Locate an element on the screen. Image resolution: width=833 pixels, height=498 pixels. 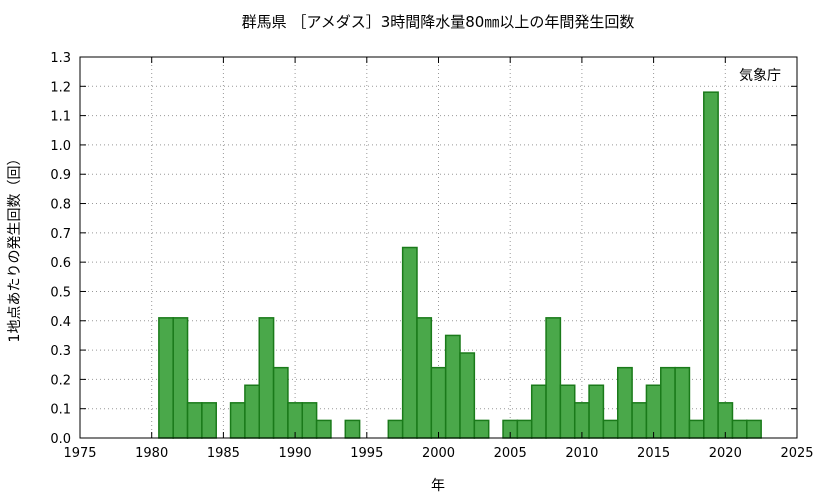
x-tick-label: 2020 is located at coordinates (725, 453).